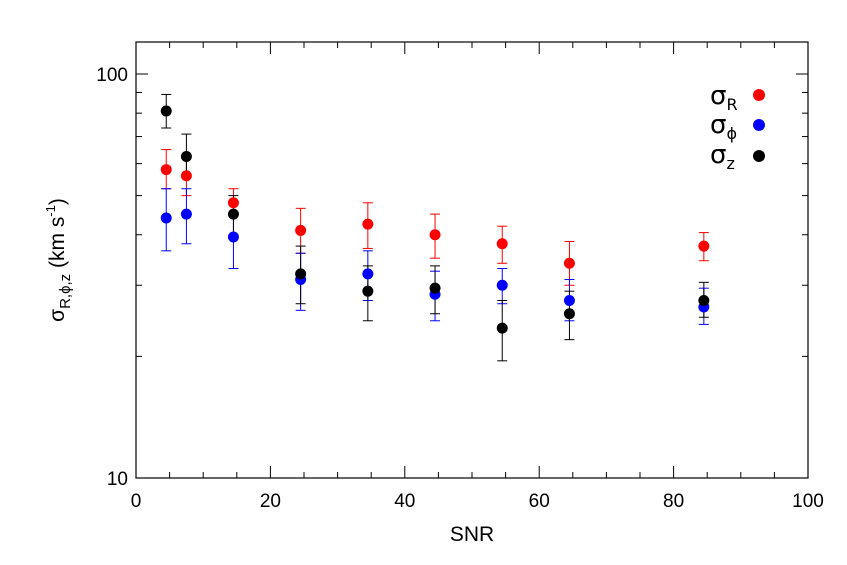 Image resolution: width=847 pixels, height=565 pixels. I want to click on y-axis-unit-sup: -1, so click(50, 211).